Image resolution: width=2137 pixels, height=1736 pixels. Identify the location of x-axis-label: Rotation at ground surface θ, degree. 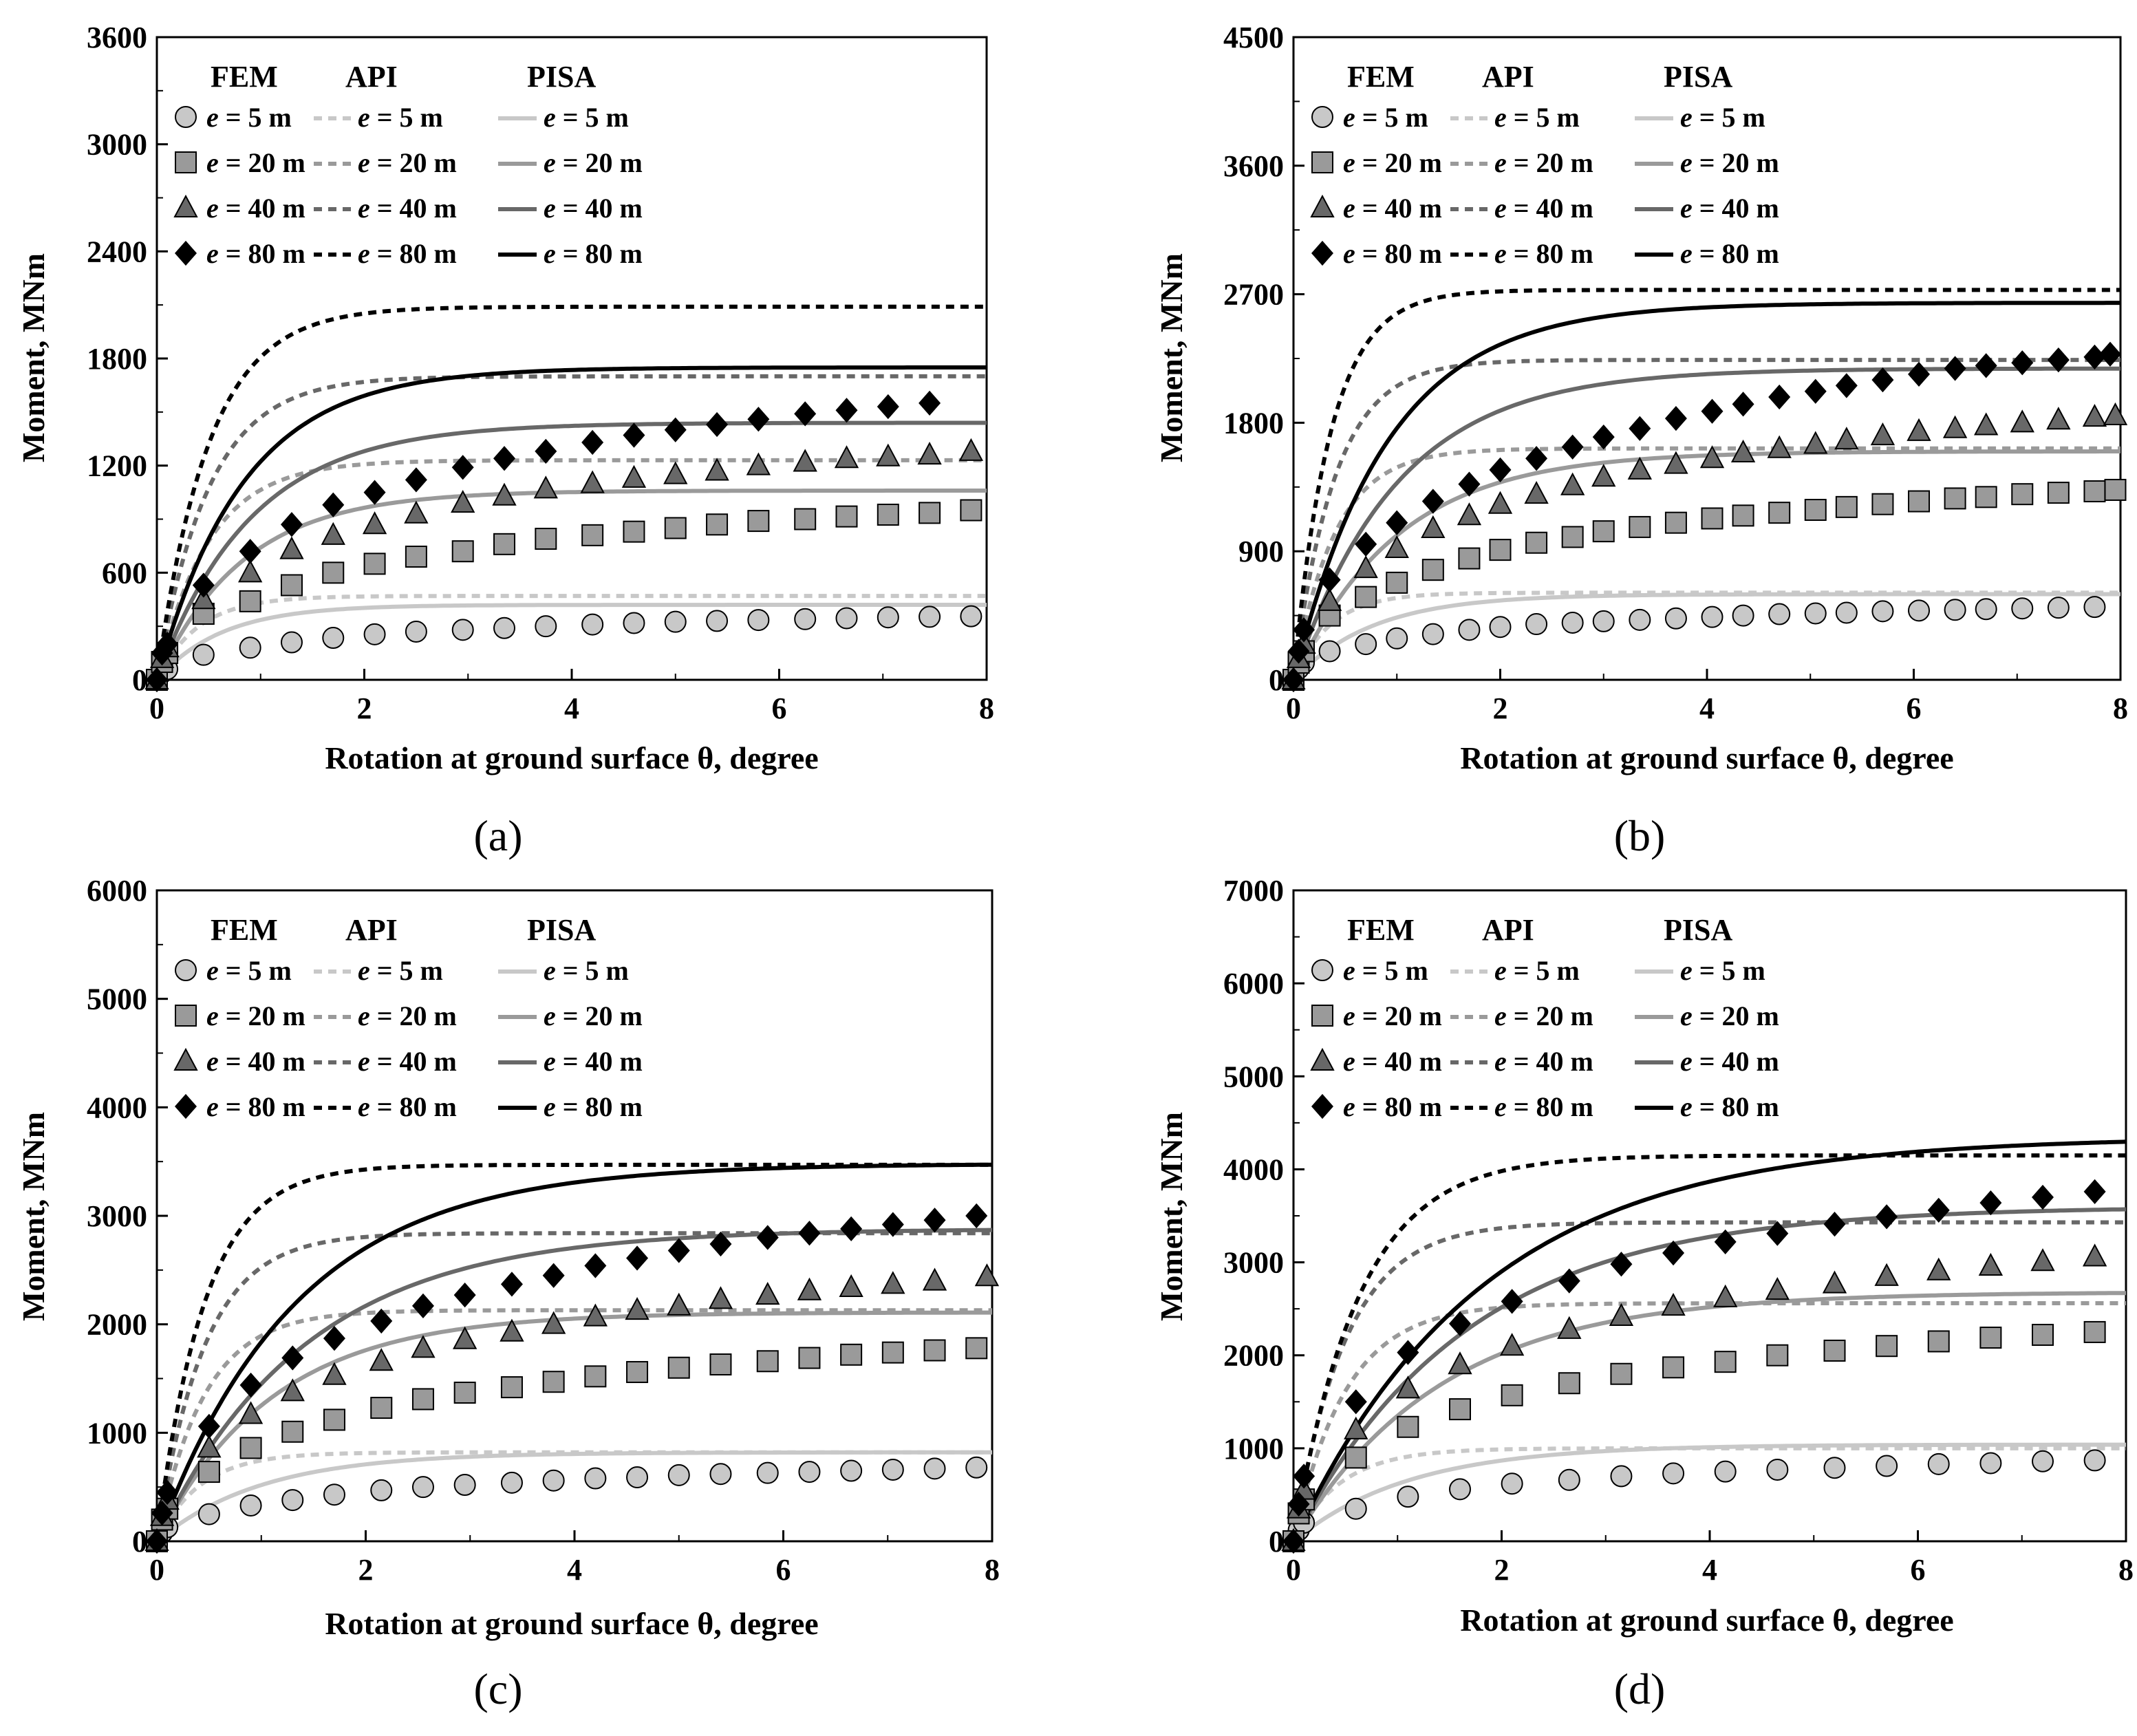
(572, 757).